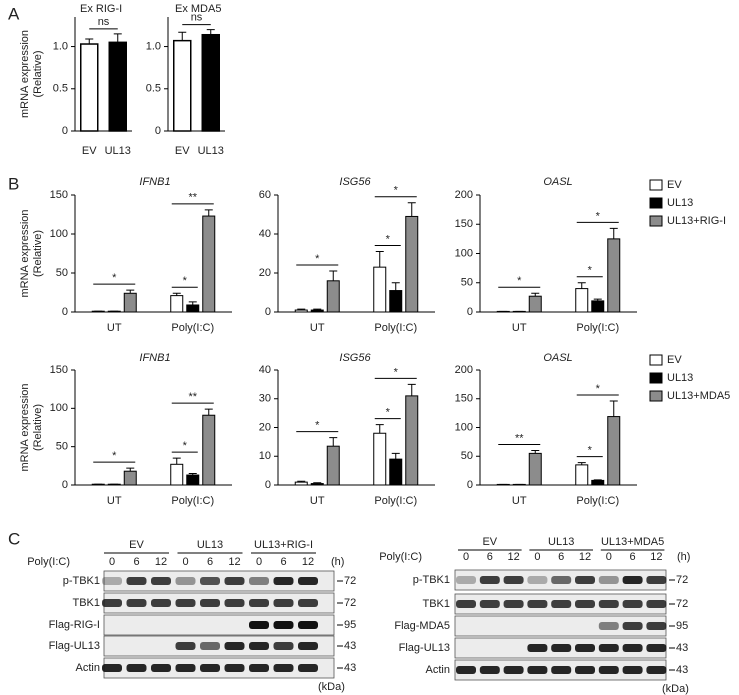 The height and width of the screenshot is (695, 739). Describe the element at coordinates (519, 438) in the screenshot. I see `significance-label: **` at that location.